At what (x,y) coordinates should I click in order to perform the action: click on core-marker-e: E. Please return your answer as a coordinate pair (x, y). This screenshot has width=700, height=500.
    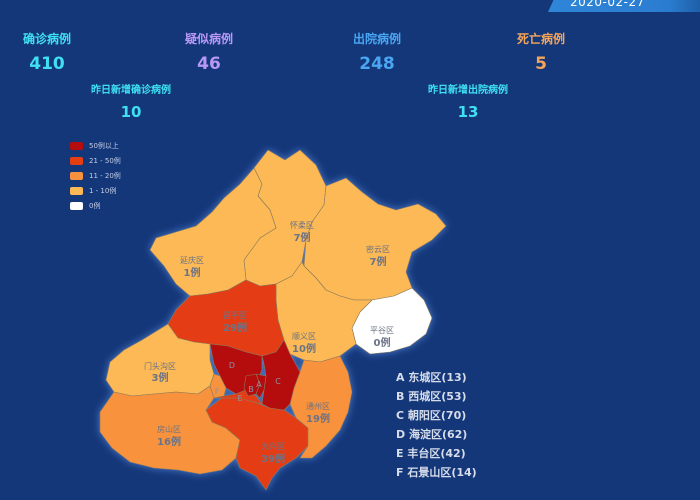
    Looking at the image, I should click on (239, 398).